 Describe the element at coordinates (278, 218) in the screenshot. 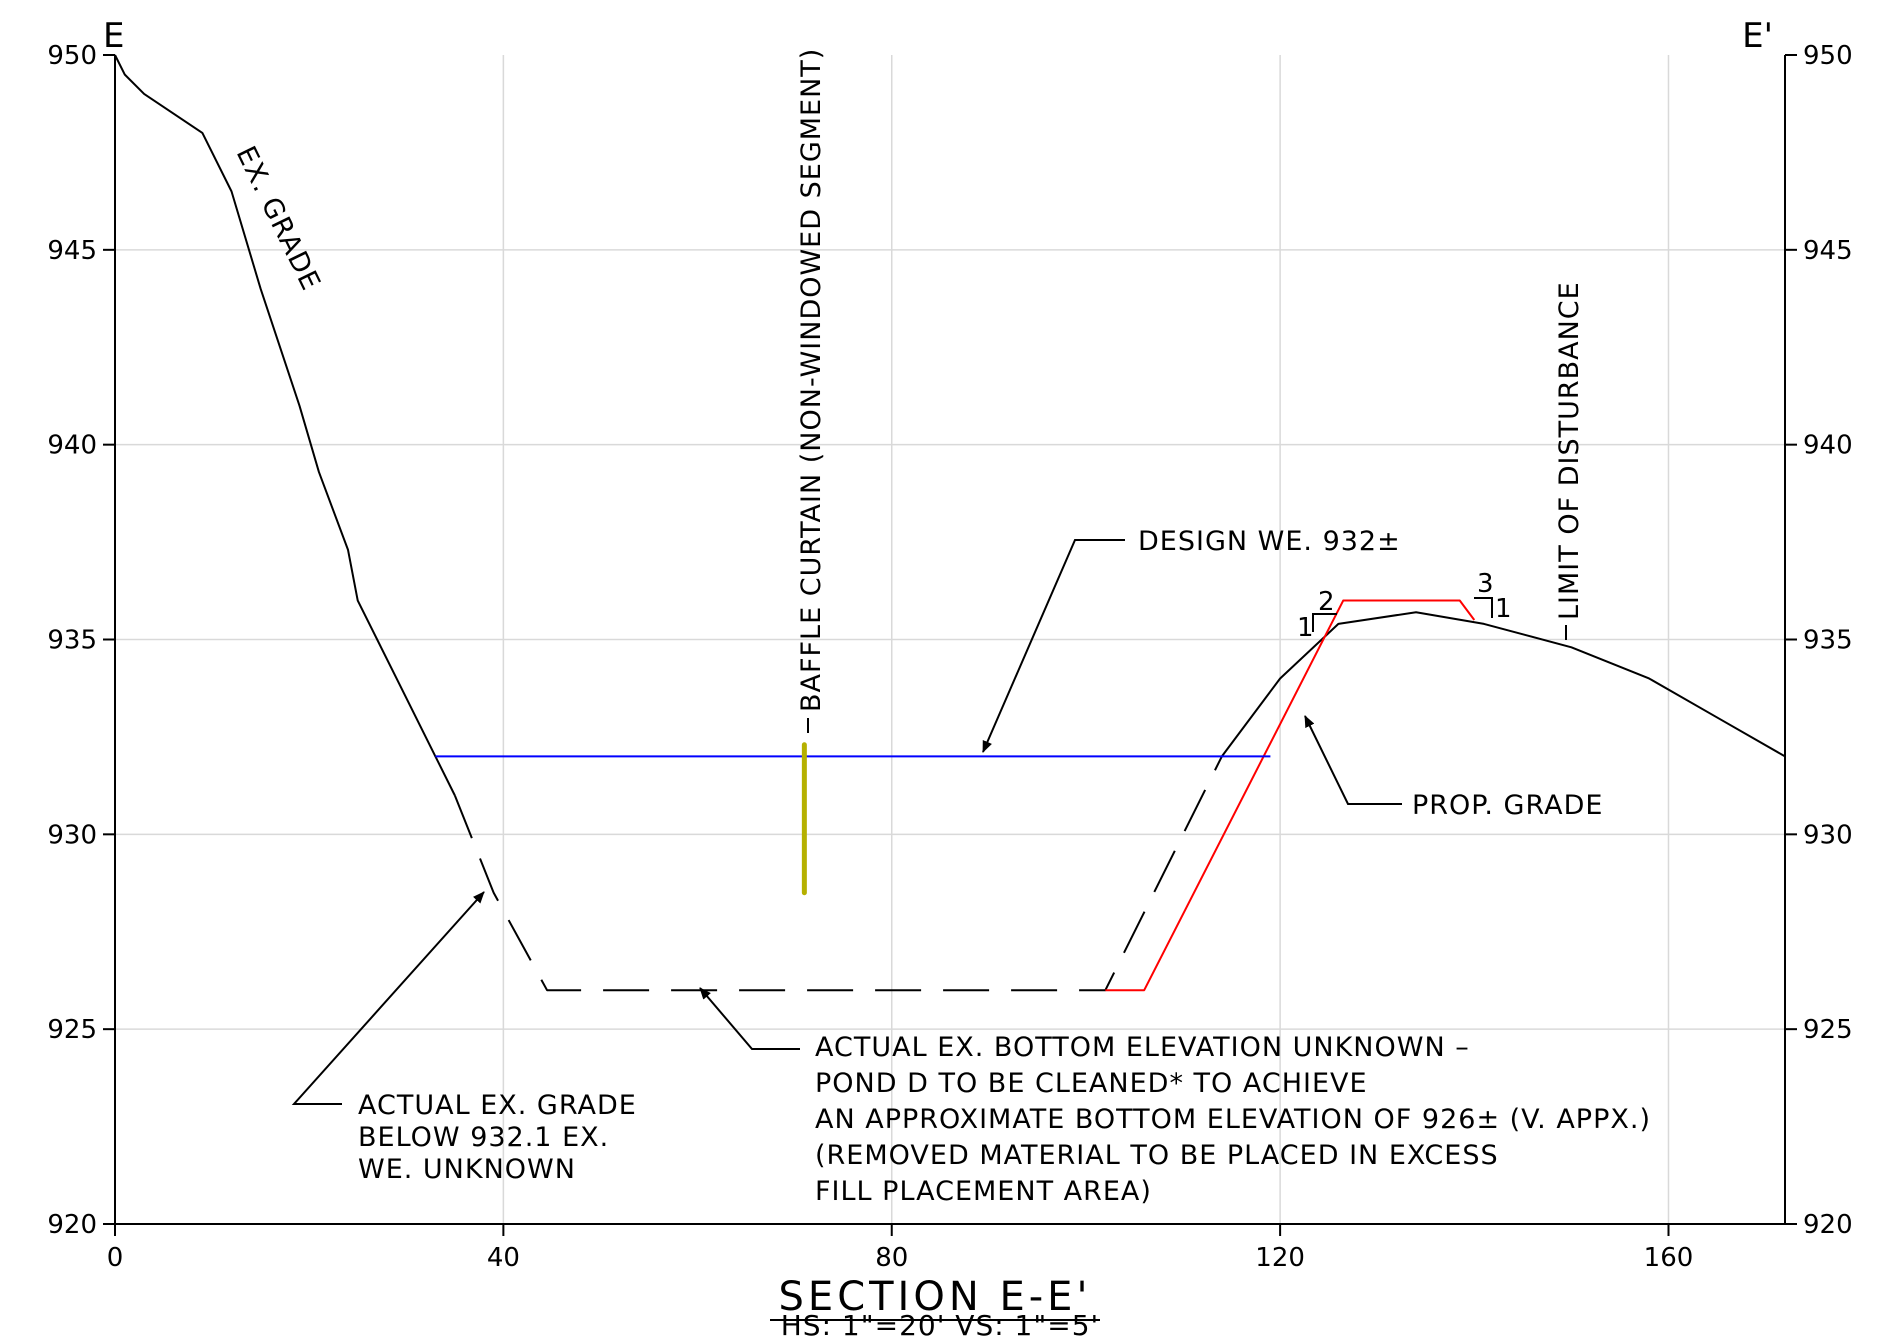

I see `ex-grade-label: EX. GRADE` at that location.